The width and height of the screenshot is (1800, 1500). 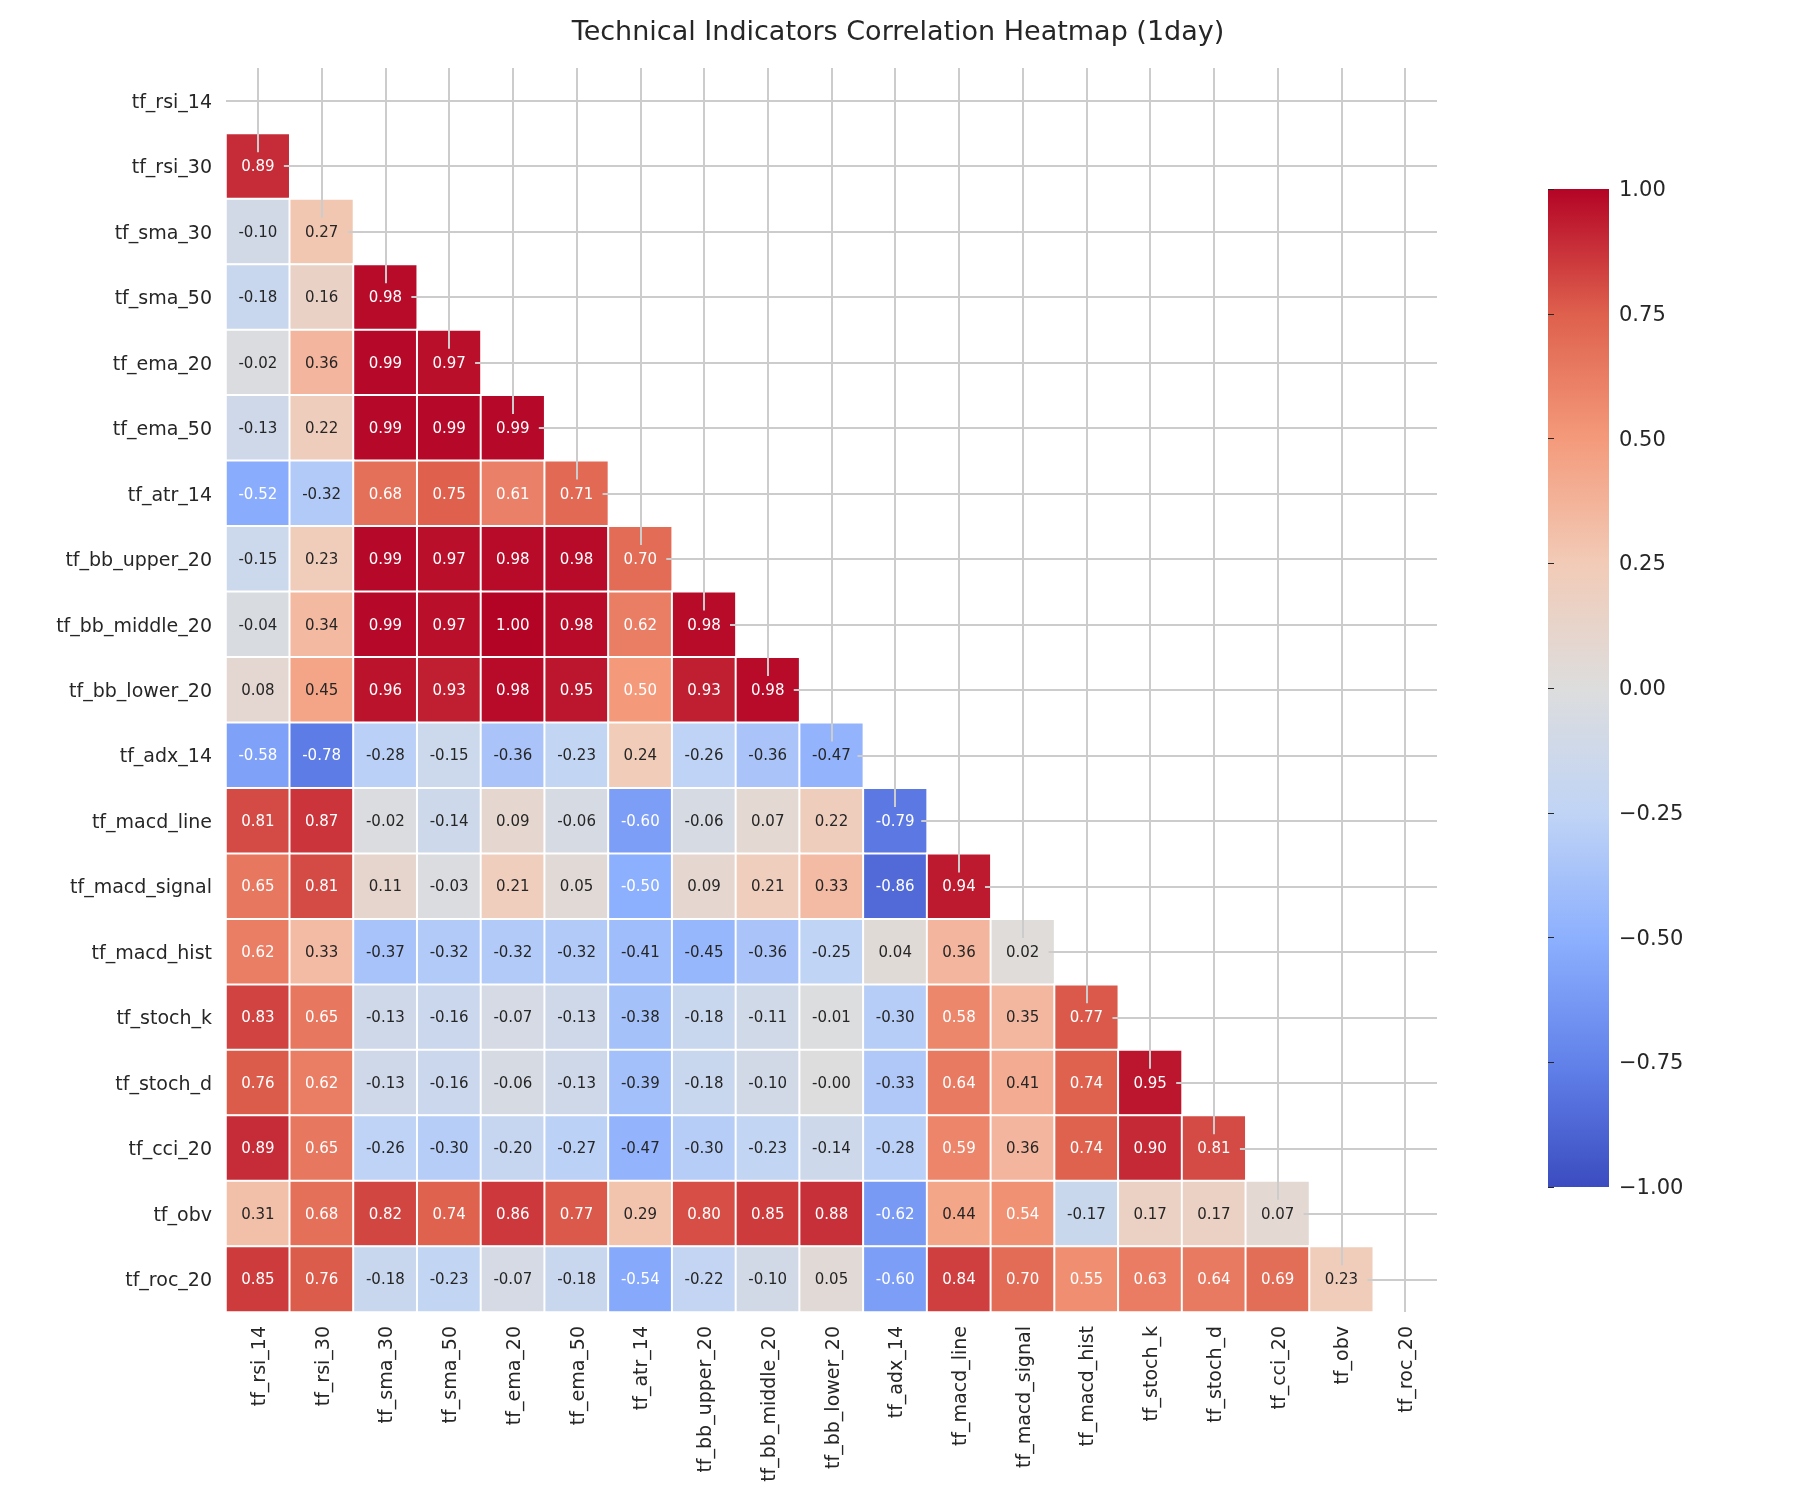 What do you see at coordinates (959, 1386) in the screenshot?
I see `x-tick-label: tf_macd_line` at bounding box center [959, 1386].